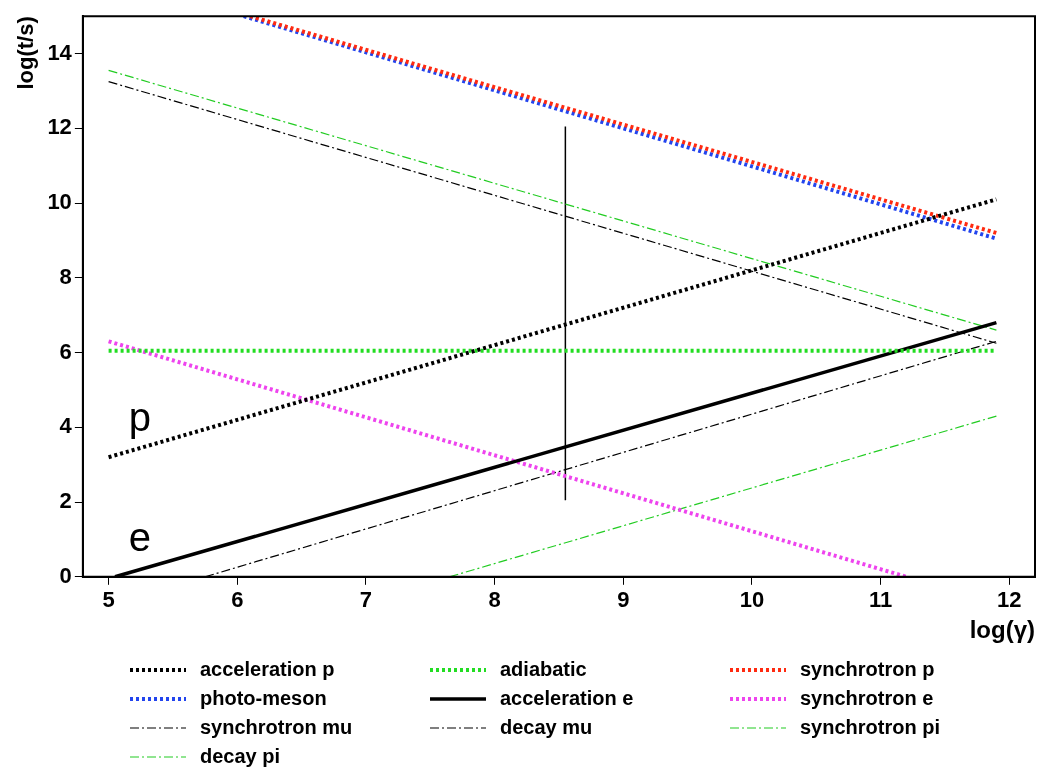  What do you see at coordinates (267, 669) in the screenshot?
I see `legend-label: acceleration p` at bounding box center [267, 669].